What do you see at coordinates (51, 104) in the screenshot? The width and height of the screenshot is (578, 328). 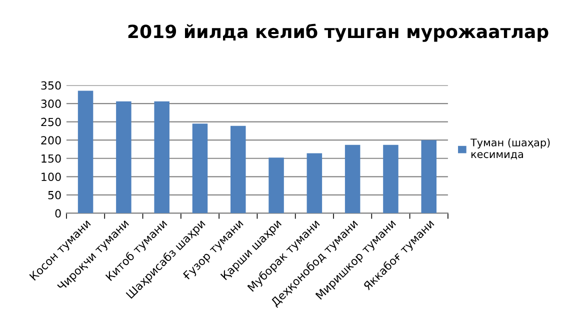 I see `y-tick-label: 300` at bounding box center [51, 104].